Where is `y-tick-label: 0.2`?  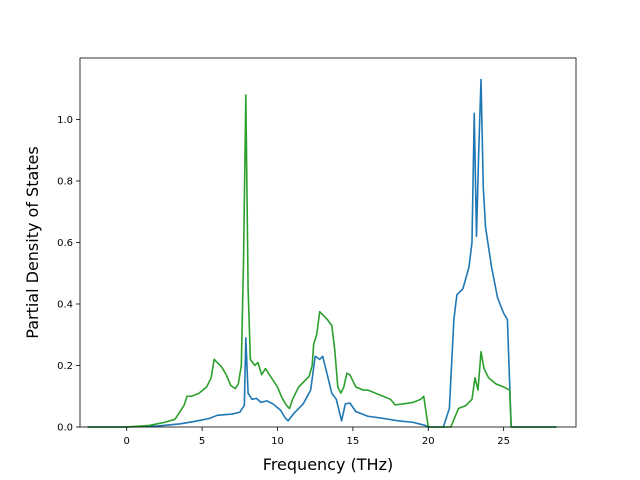 y-tick-label: 0.2 is located at coordinates (65, 366).